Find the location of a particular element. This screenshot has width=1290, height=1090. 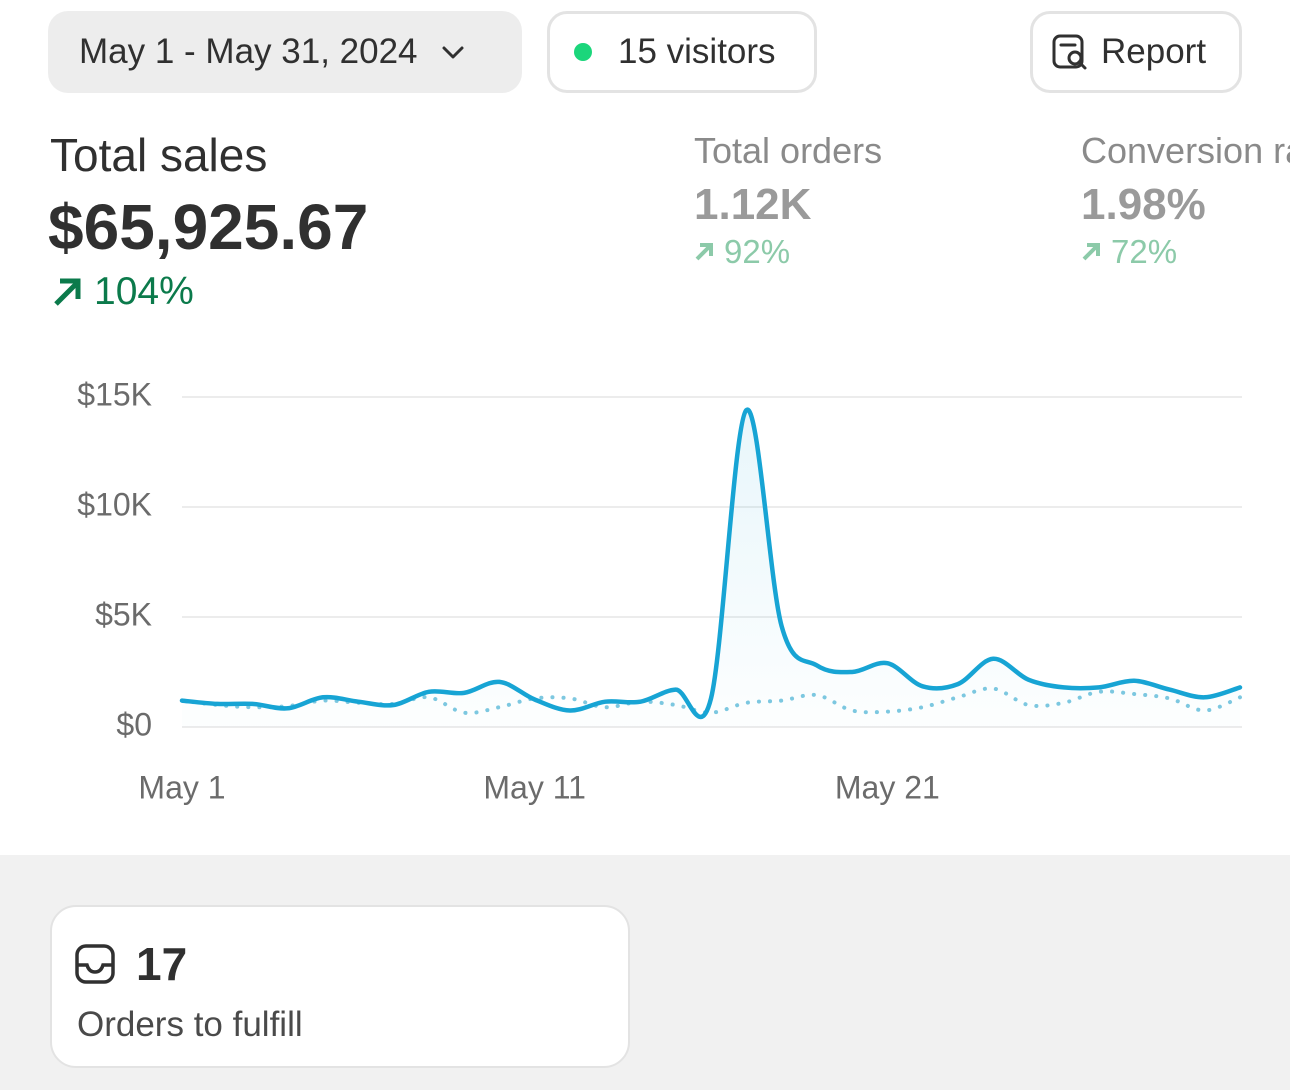

change-value: 104% is located at coordinates (144, 291).